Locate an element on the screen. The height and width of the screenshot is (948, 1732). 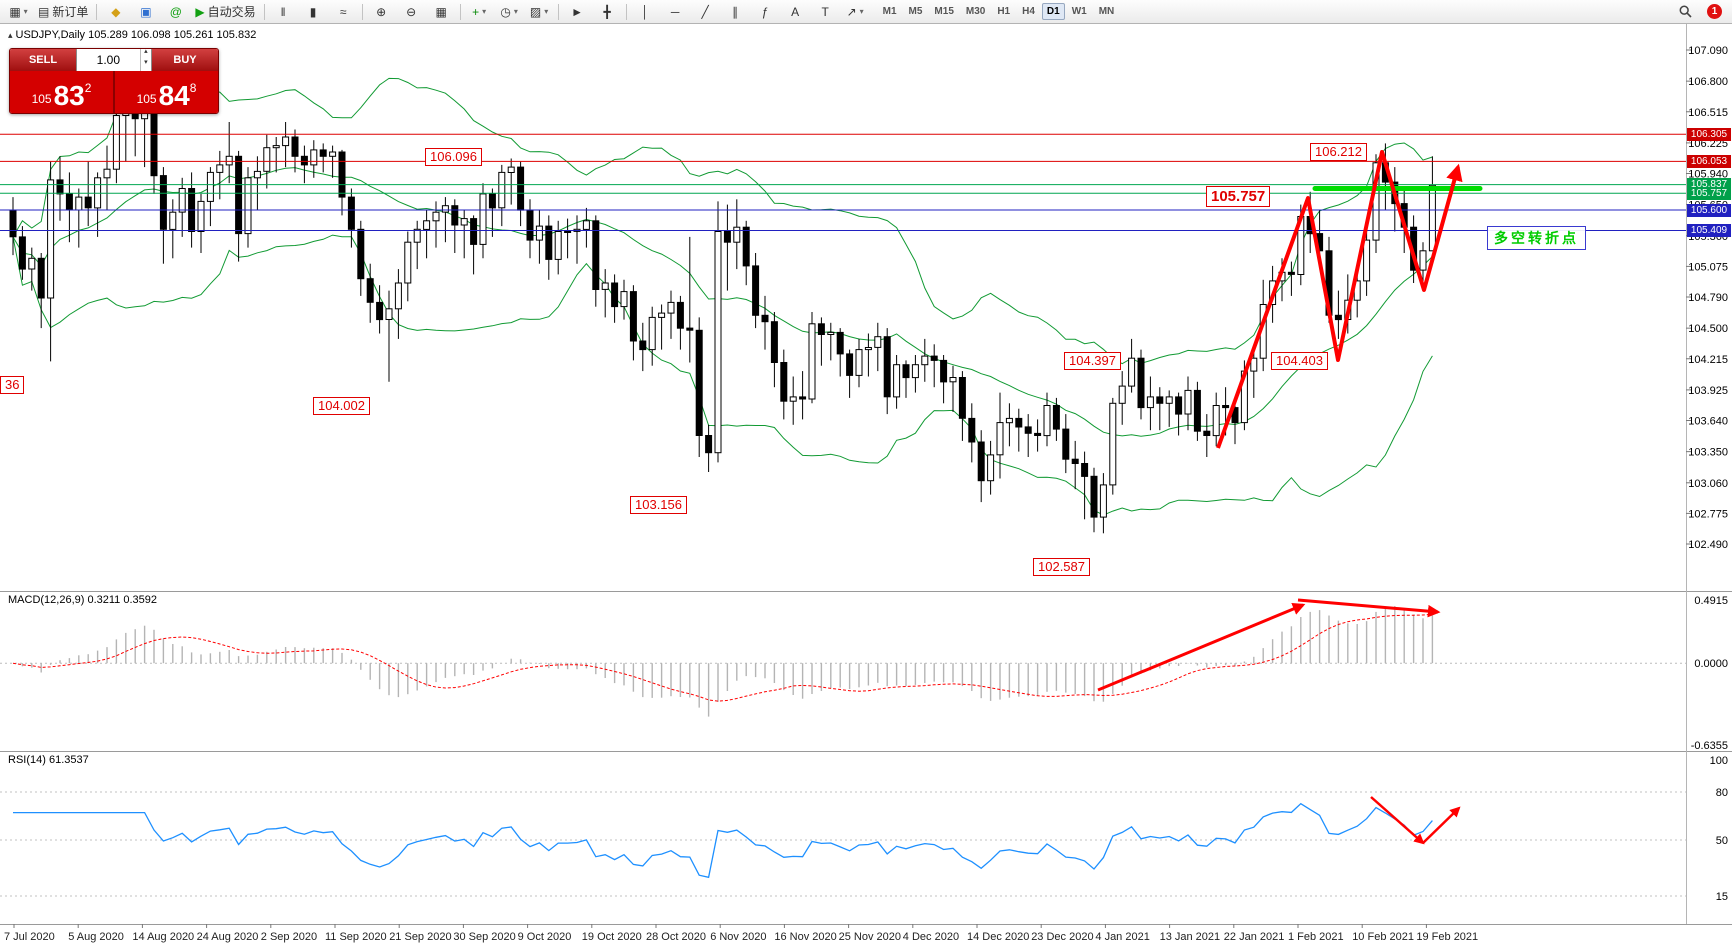
timeframe-d1-button: D1 is located at coordinates (1053, 11).